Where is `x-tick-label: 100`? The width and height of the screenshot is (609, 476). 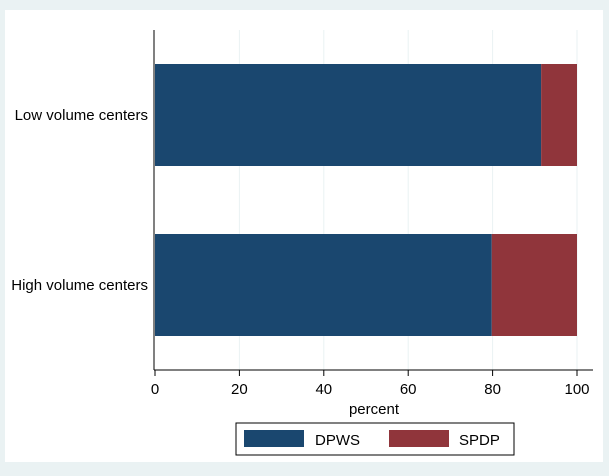
x-tick-label: 100 is located at coordinates (576, 389).